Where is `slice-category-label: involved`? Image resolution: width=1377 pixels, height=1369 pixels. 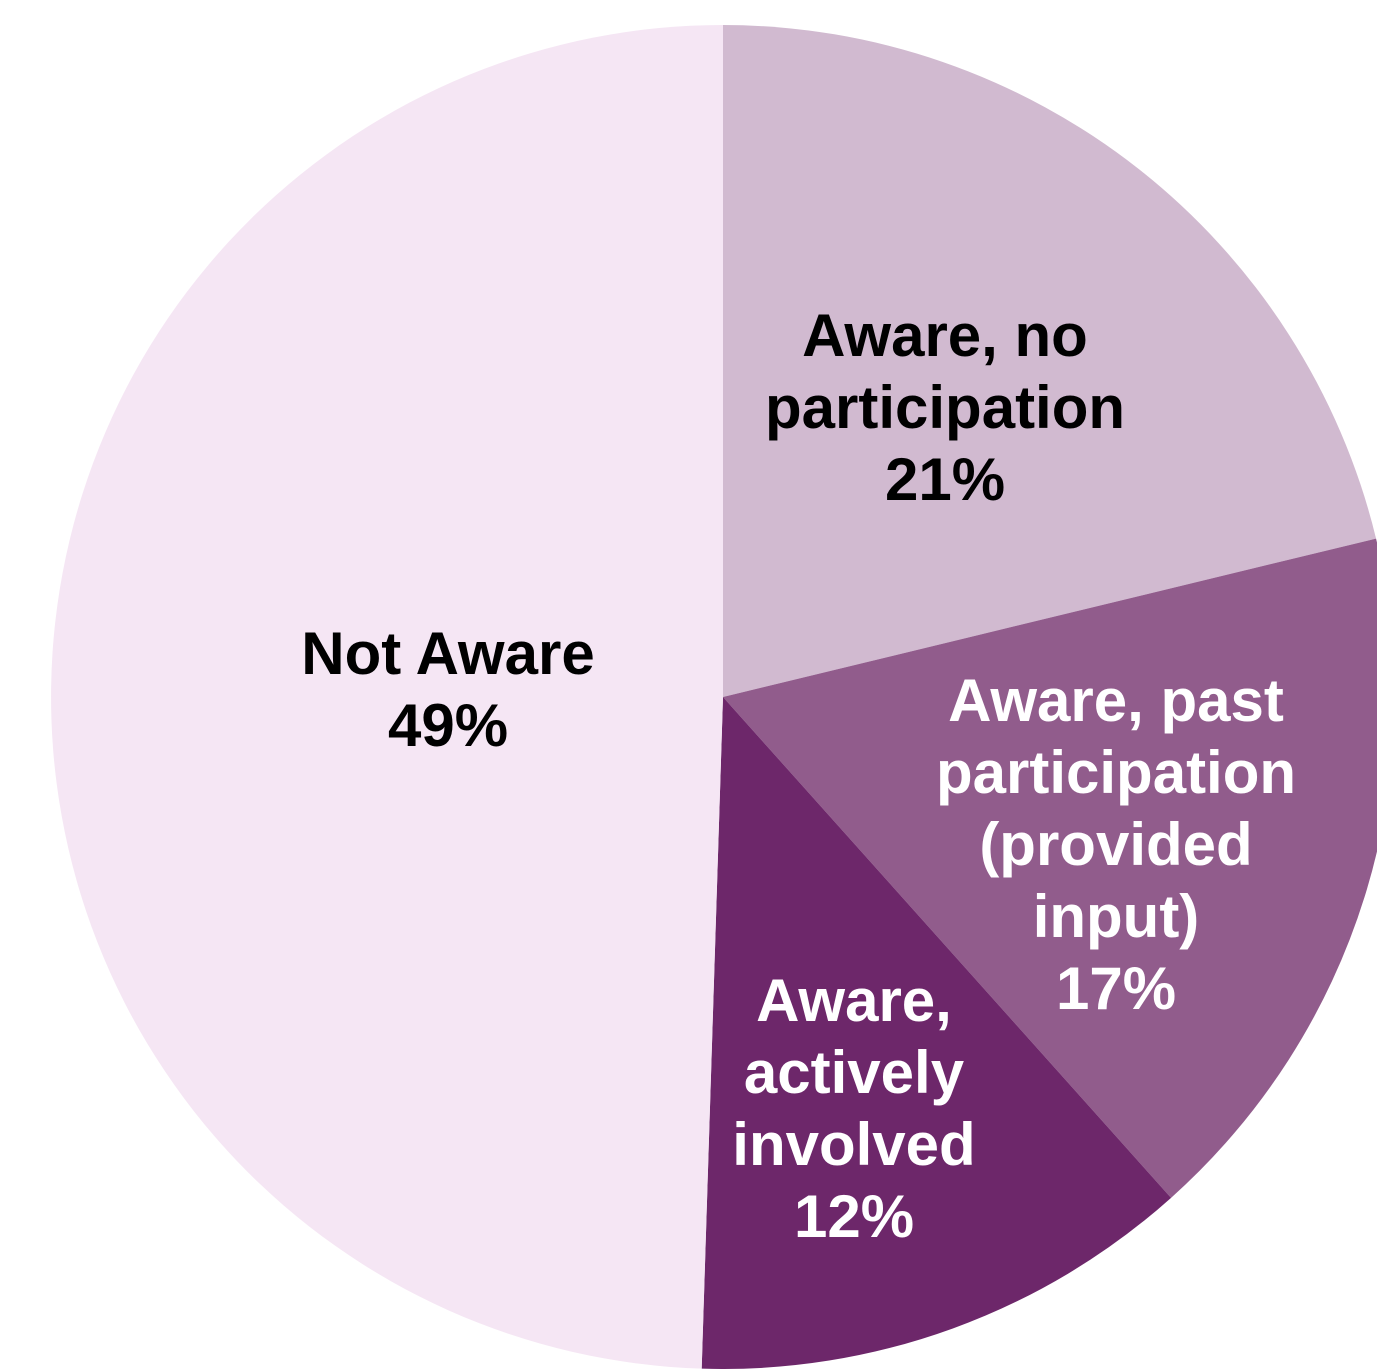
slice-category-label: involved is located at coordinates (853, 1144).